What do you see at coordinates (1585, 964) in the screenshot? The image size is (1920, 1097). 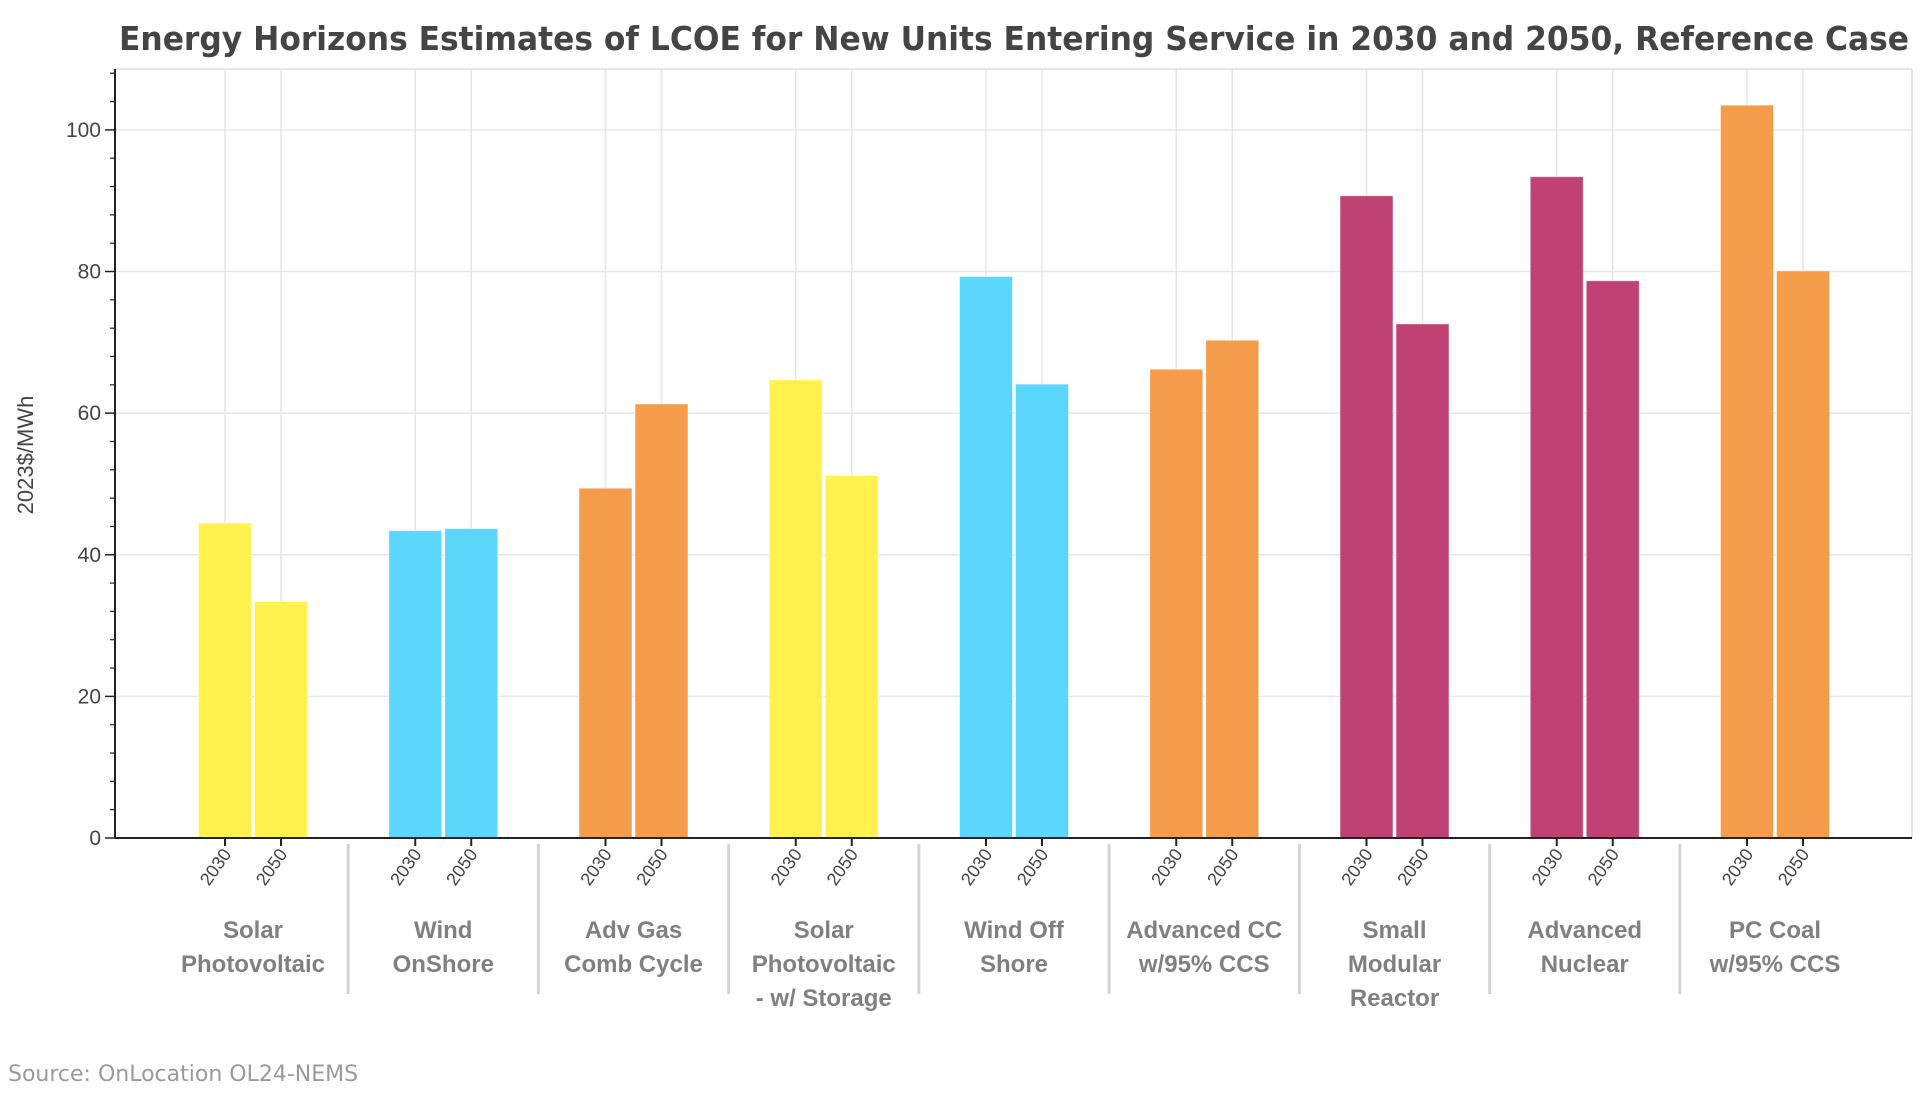 I see `category-label: Nuclear` at bounding box center [1585, 964].